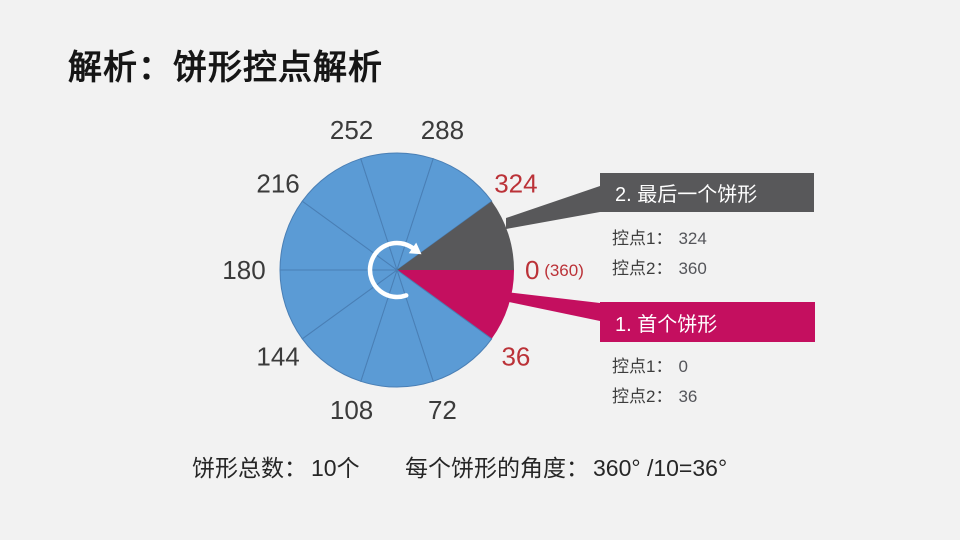  Describe the element at coordinates (442, 130) in the screenshot. I see `angle-label-288: 288` at that location.